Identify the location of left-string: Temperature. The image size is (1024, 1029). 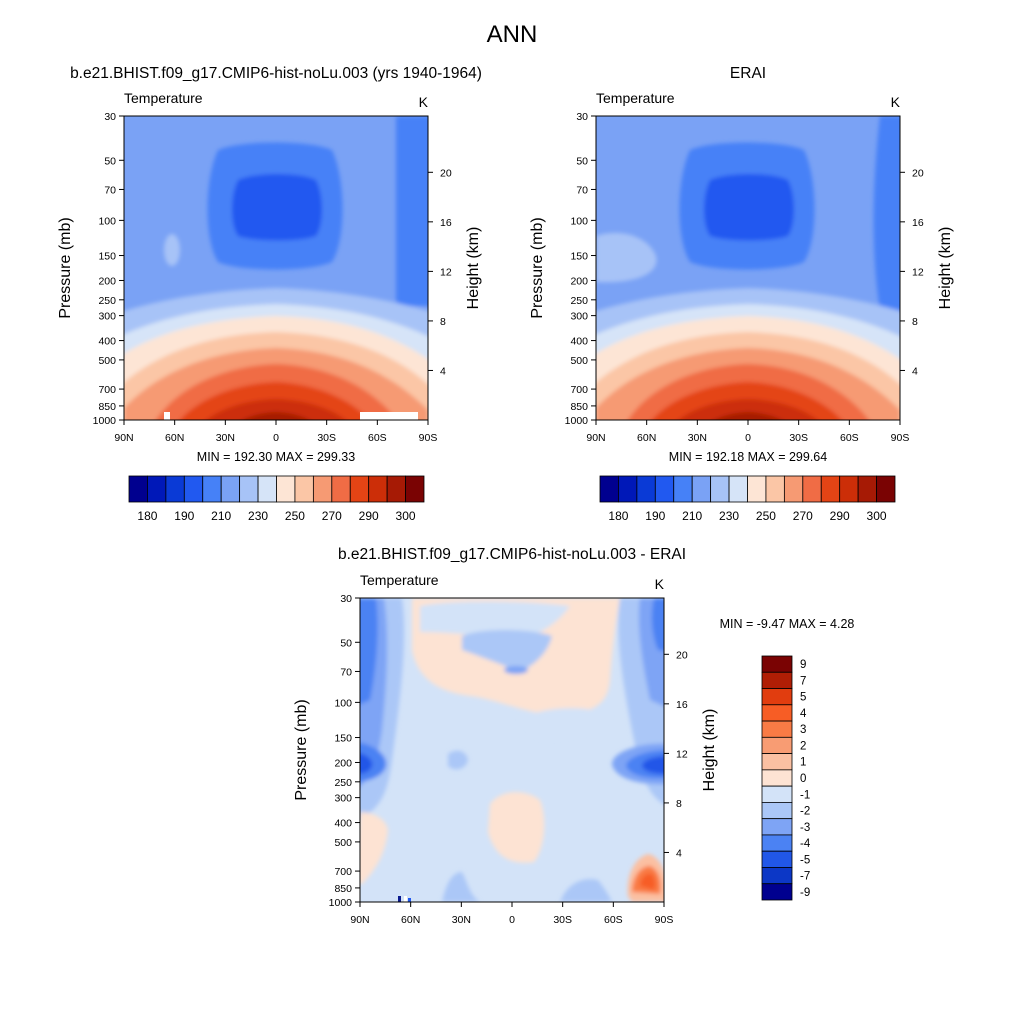
(163, 98).